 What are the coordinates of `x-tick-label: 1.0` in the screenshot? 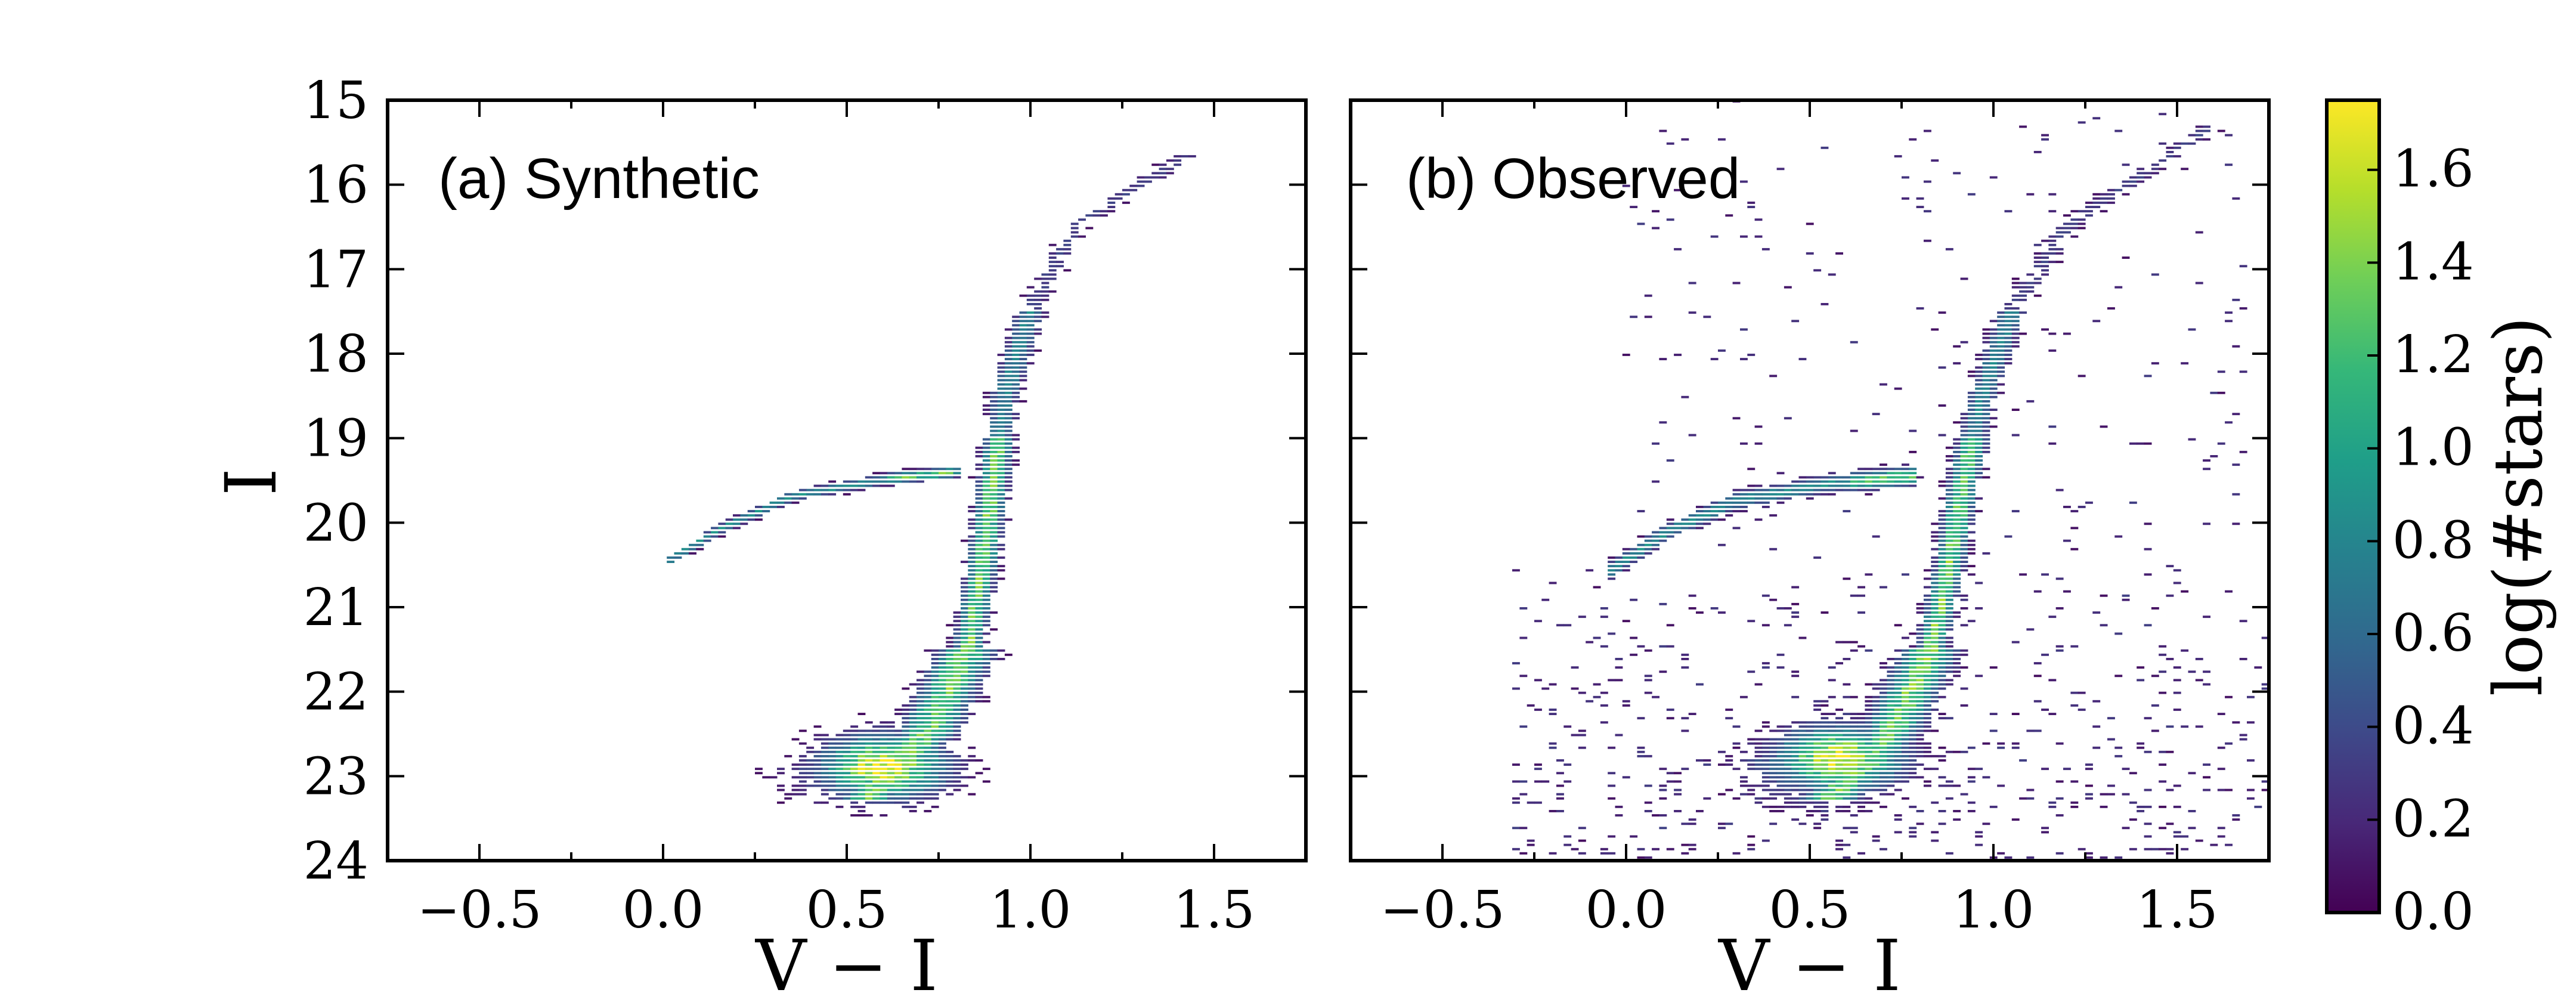 It's located at (1031, 910).